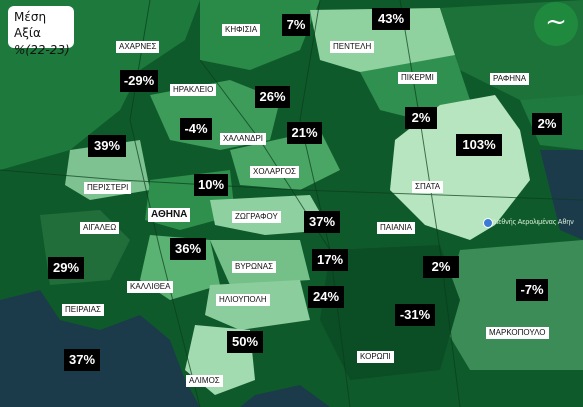 The image size is (583, 407). I want to click on area-label-cholargos: ΧΟΛΑΡΓΟΣ, so click(275, 172).